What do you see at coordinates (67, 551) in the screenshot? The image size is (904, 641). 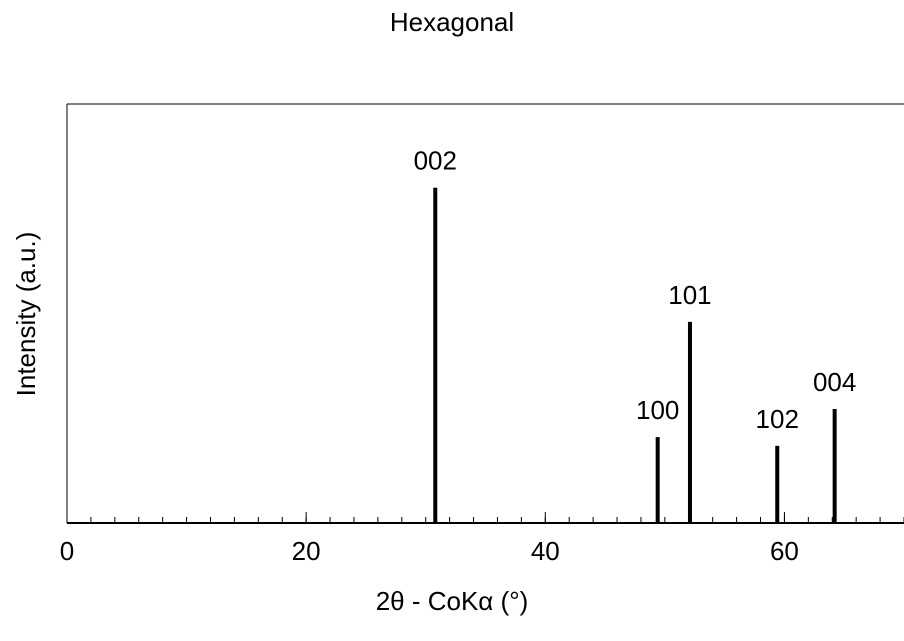 I see `x-tick-label: 0` at bounding box center [67, 551].